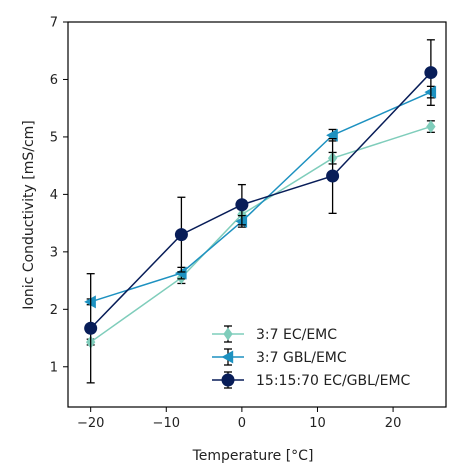 Image resolution: width=474 pixels, height=474 pixels. I want to click on legend-item: 15:15:70 EC/GBL/EMC, so click(311, 380).